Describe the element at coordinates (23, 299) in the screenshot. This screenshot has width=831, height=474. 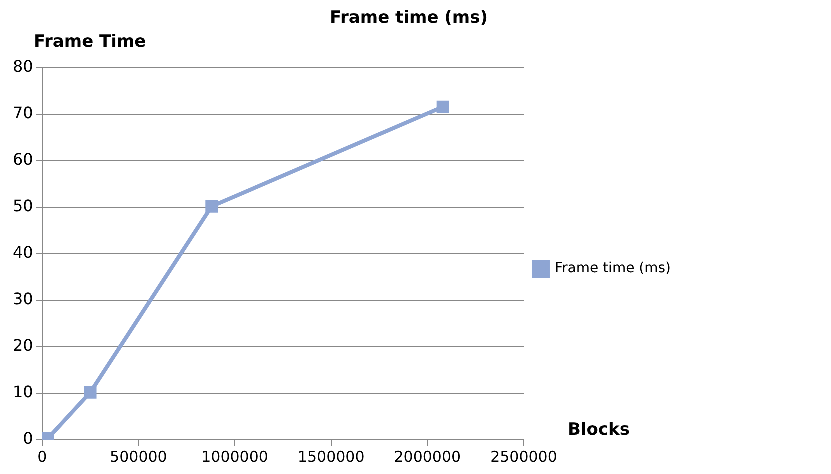
I see `y-tick-label: 30` at that location.